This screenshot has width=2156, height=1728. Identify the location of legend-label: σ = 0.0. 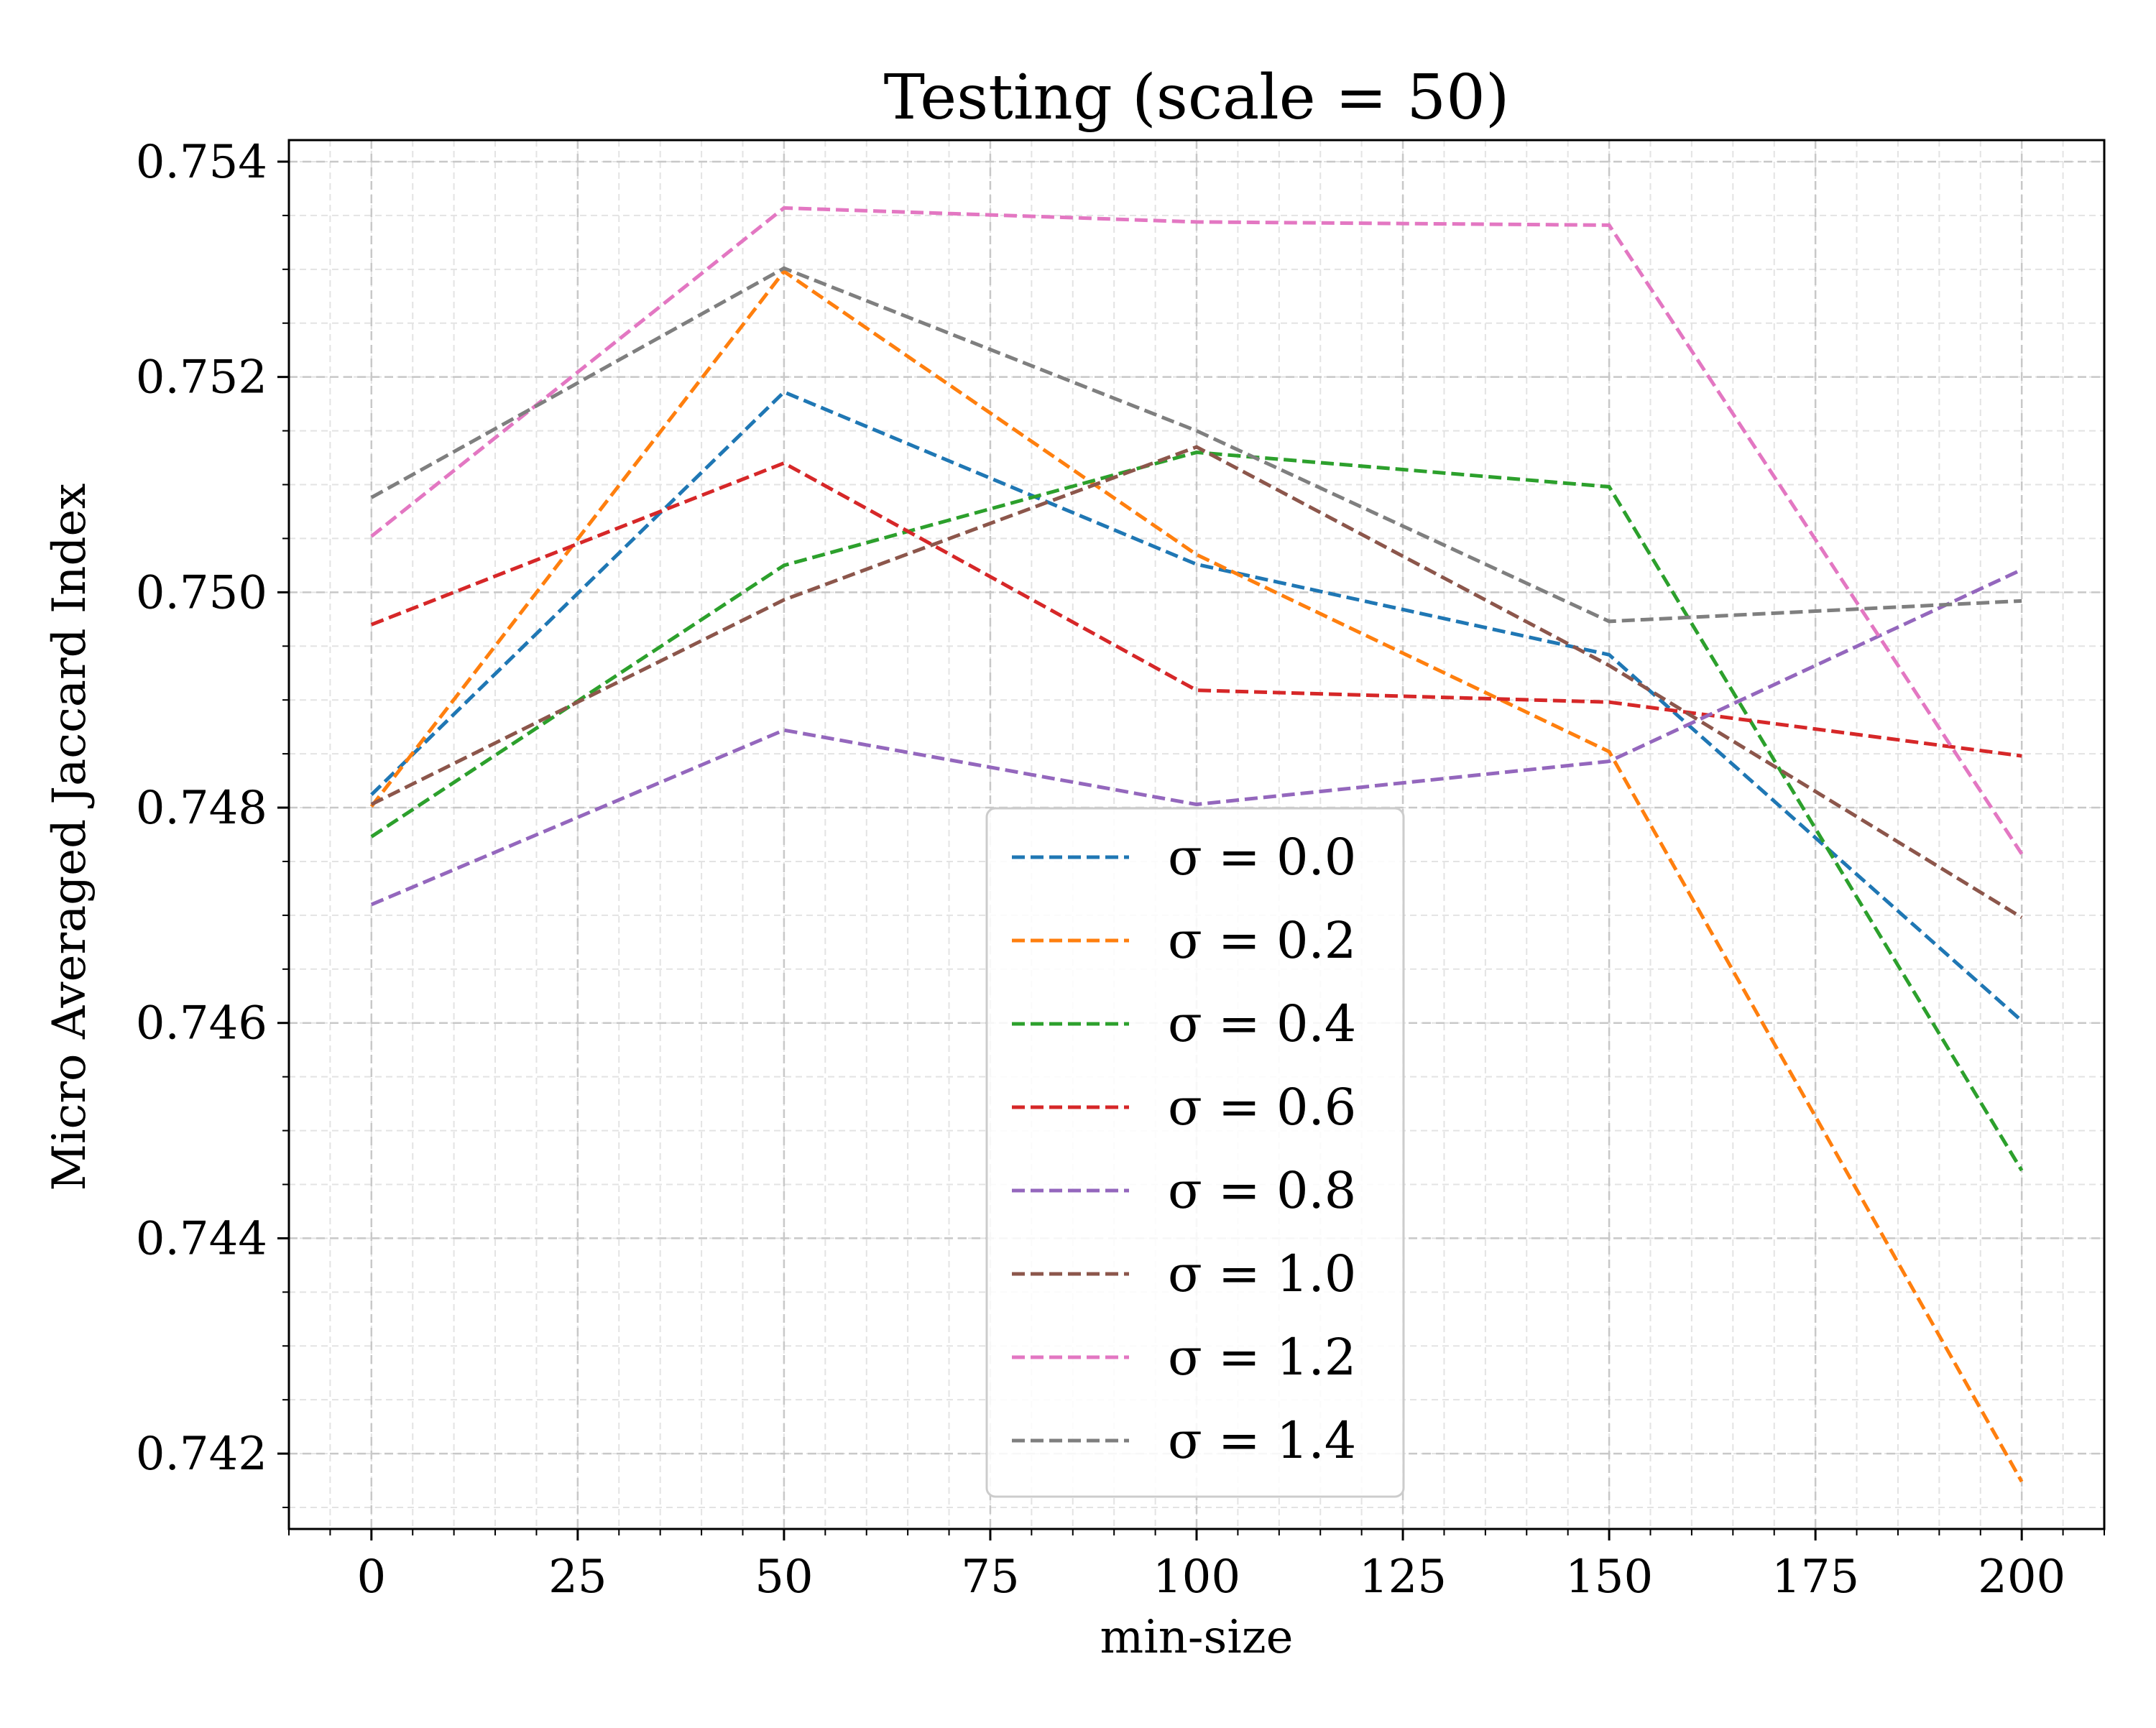
(1262, 858).